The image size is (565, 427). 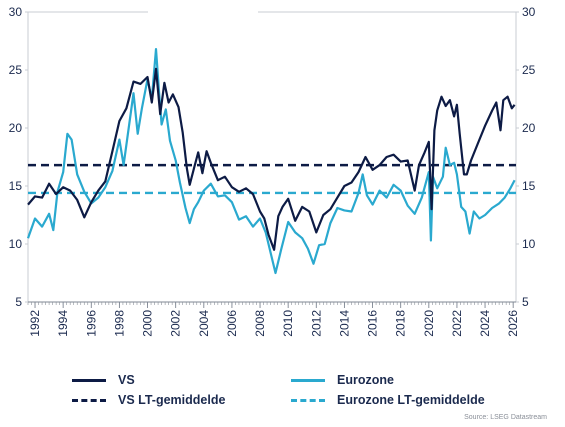 What do you see at coordinates (91, 323) in the screenshot?
I see `x-tick-label: 1996` at bounding box center [91, 323].